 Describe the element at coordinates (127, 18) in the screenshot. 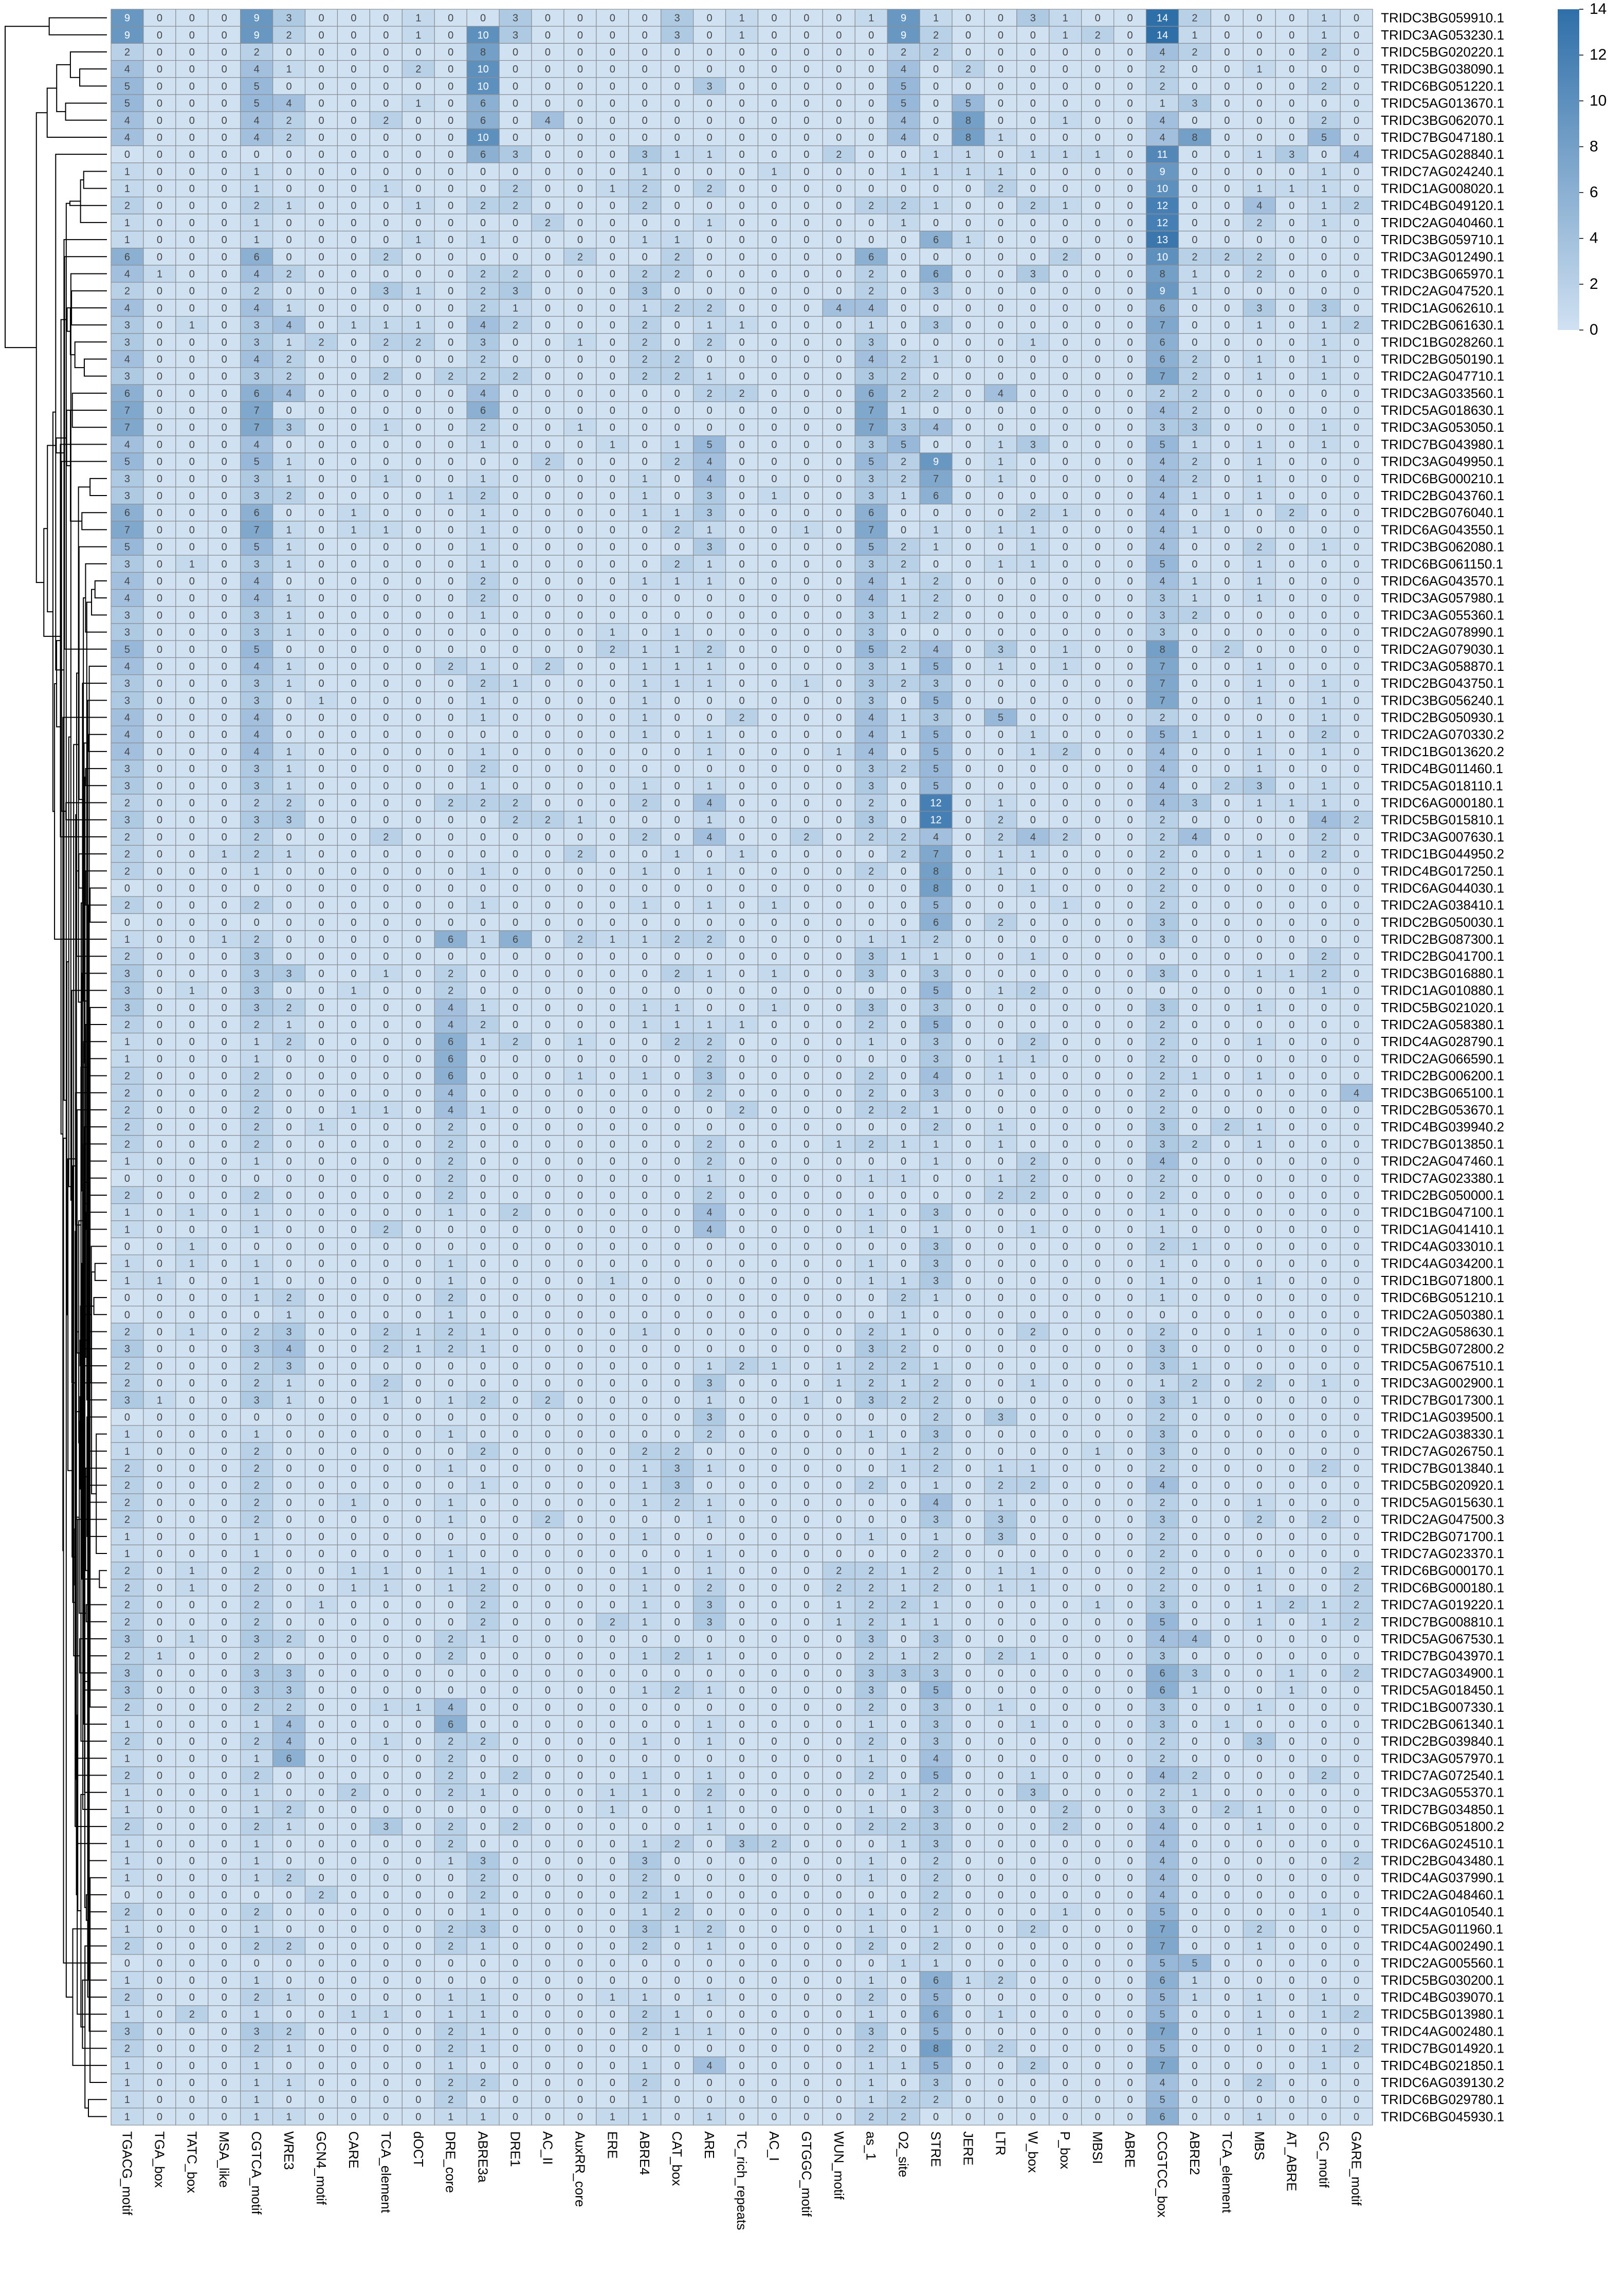

I see `cell-value-label: 9` at that location.